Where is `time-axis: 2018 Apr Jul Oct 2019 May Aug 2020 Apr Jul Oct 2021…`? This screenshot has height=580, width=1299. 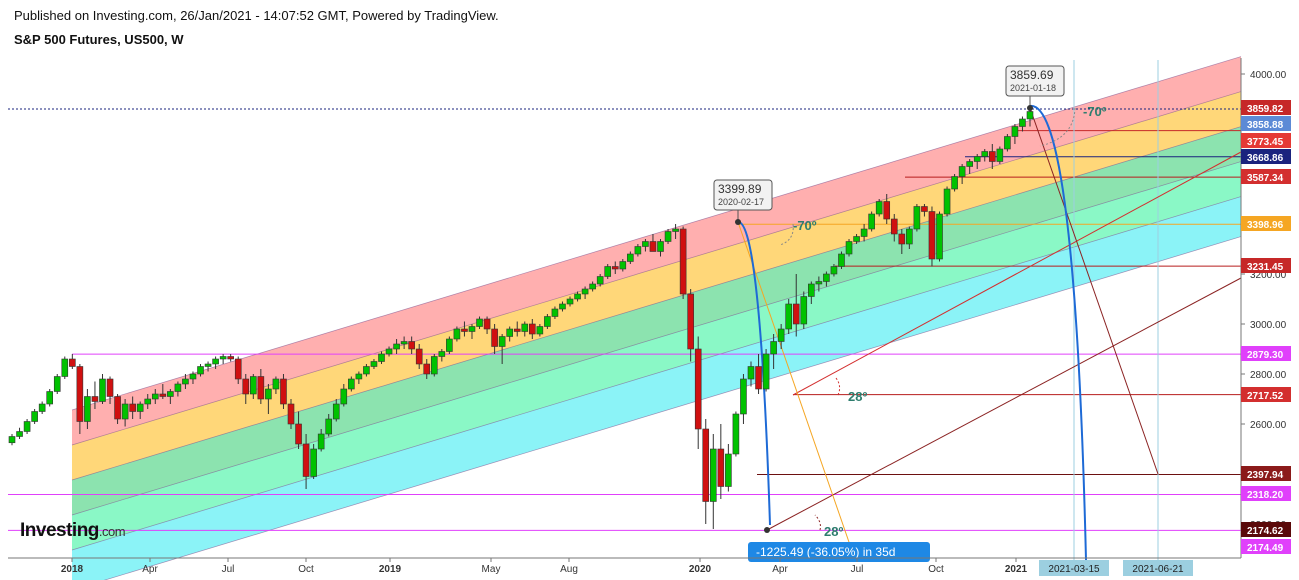 time-axis: 2018 Apr Jul Oct 2019 May Aug 2020 Apr Jul Oct 2021… is located at coordinates (624, 566).